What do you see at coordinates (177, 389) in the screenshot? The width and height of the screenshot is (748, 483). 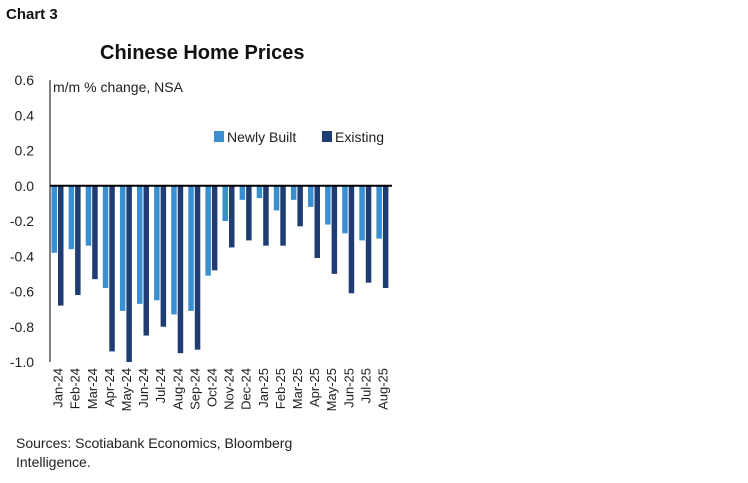 I see `x-tick-label: Aug-24` at bounding box center [177, 389].